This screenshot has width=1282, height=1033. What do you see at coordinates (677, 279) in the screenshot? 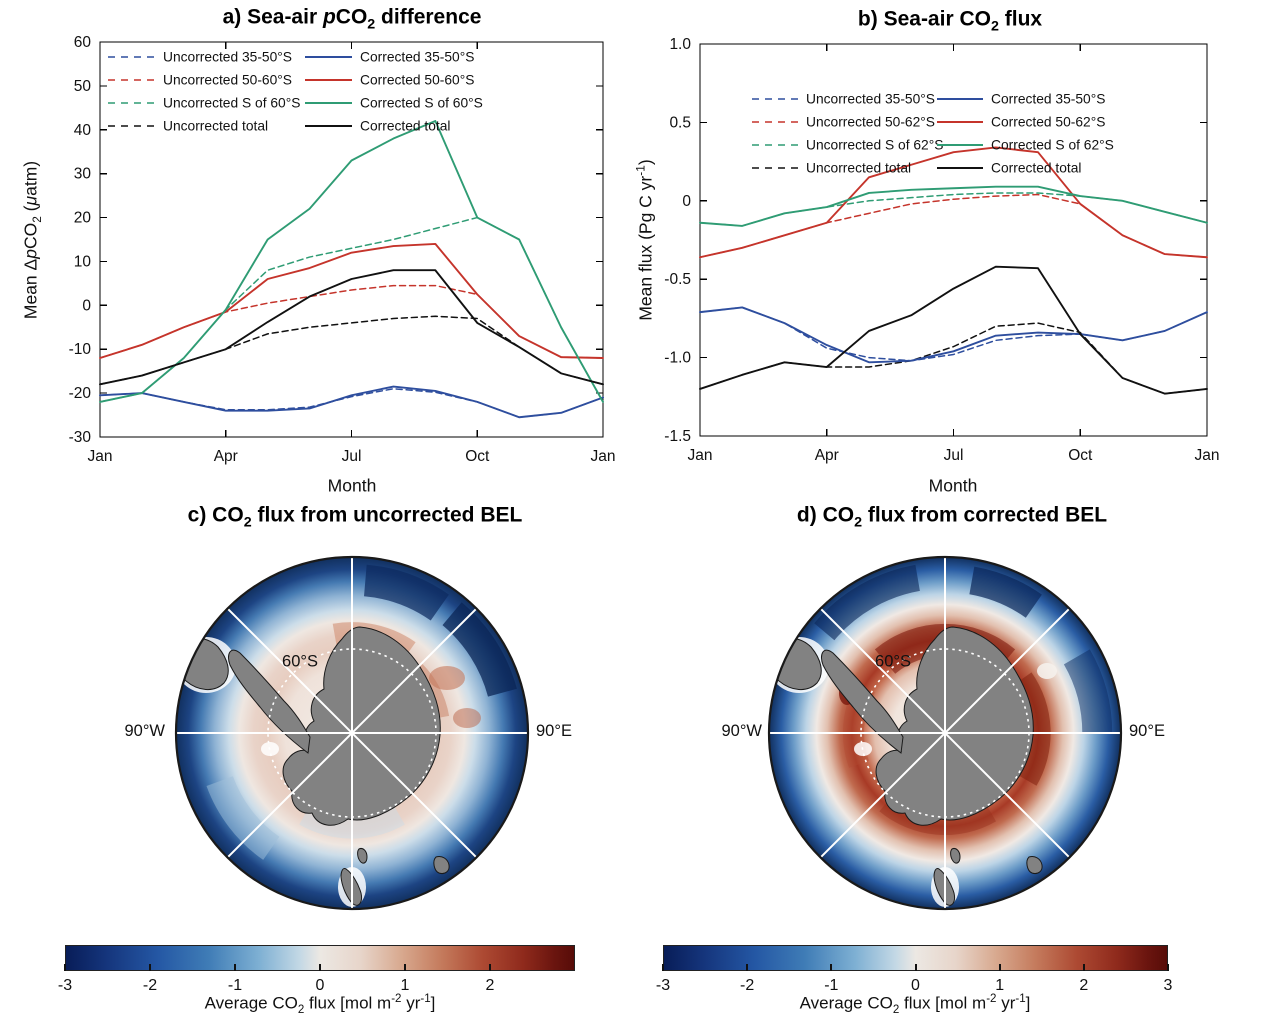
I see `y-tick-label: -0.5` at bounding box center [677, 279].